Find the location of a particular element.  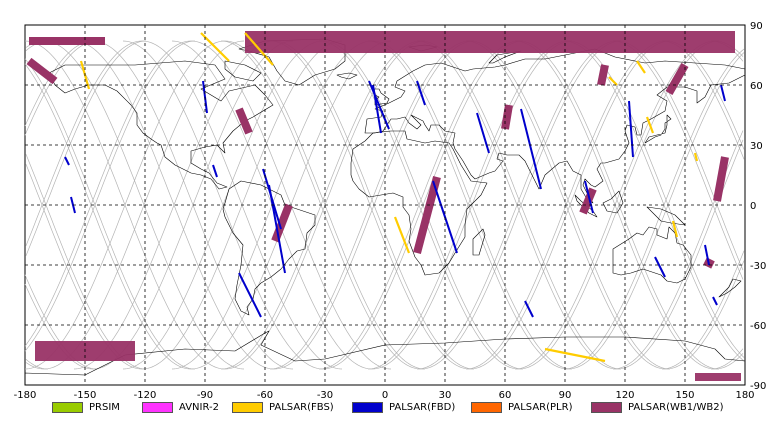

lon-tick-label: -60 is located at coordinates (265, 395).